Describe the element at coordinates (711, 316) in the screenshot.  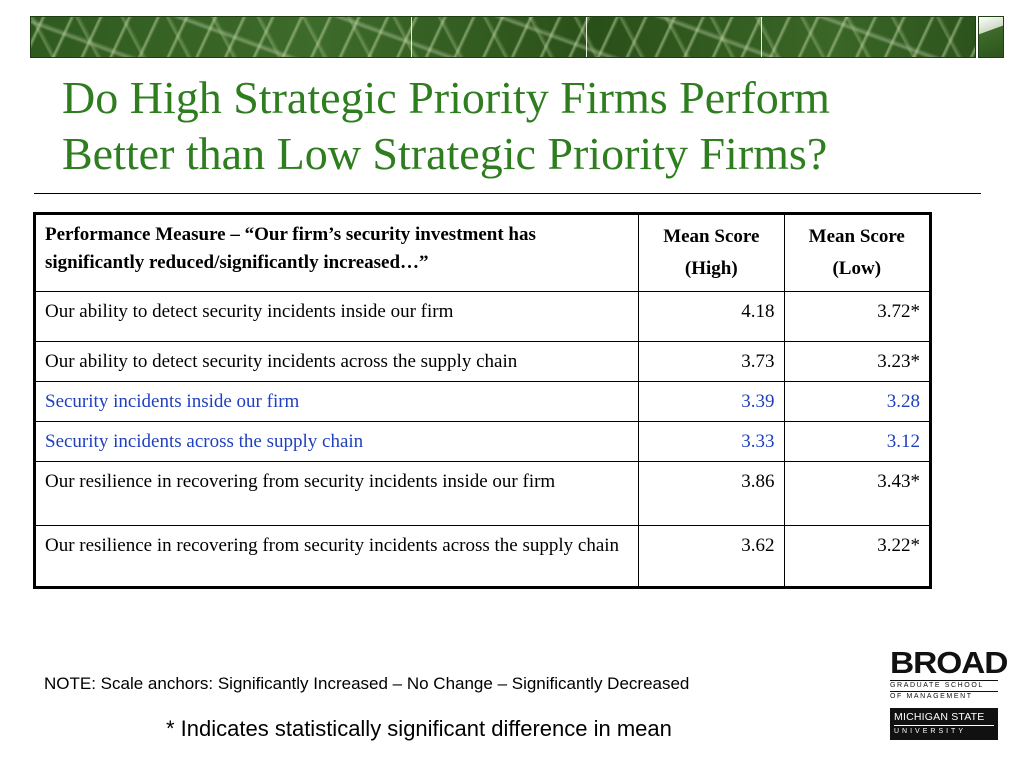
I see `cell-high: 4.18` at that location.